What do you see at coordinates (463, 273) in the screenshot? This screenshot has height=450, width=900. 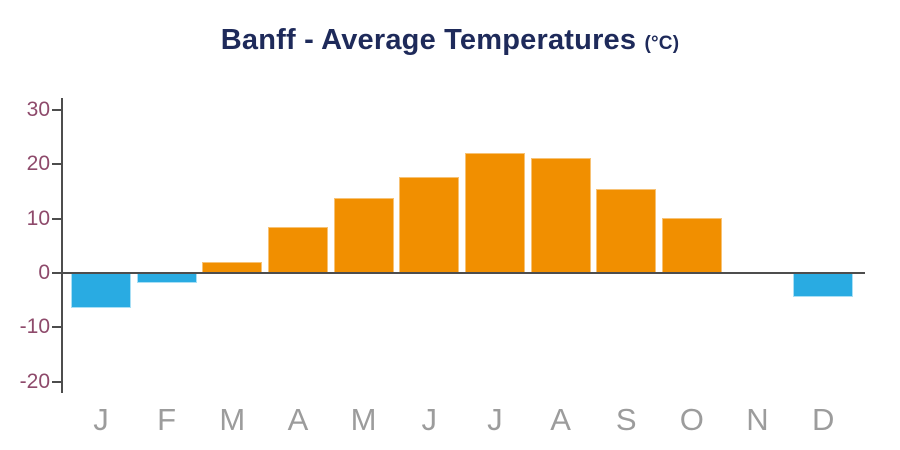 I see `x-axis-zero-line` at bounding box center [463, 273].